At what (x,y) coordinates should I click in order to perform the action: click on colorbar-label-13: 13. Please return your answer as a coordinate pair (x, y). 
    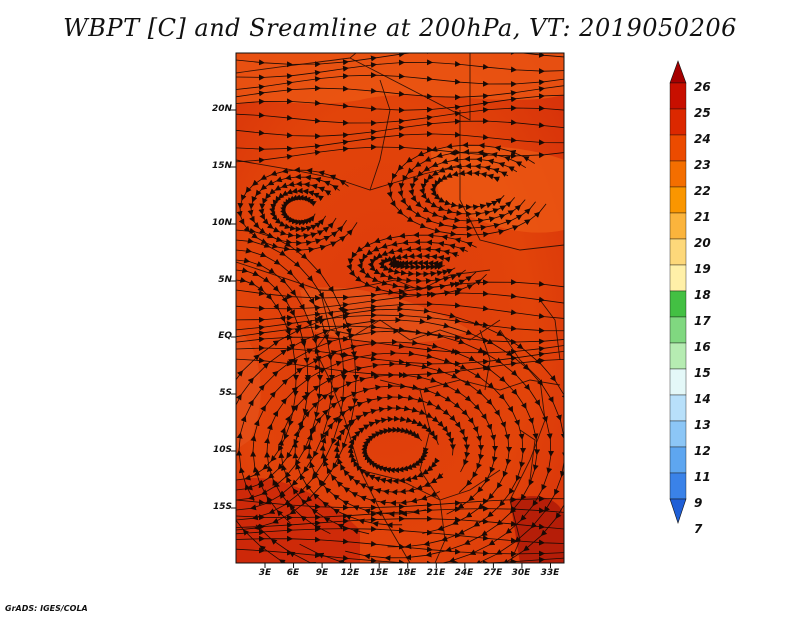
    Looking at the image, I should click on (702, 425).